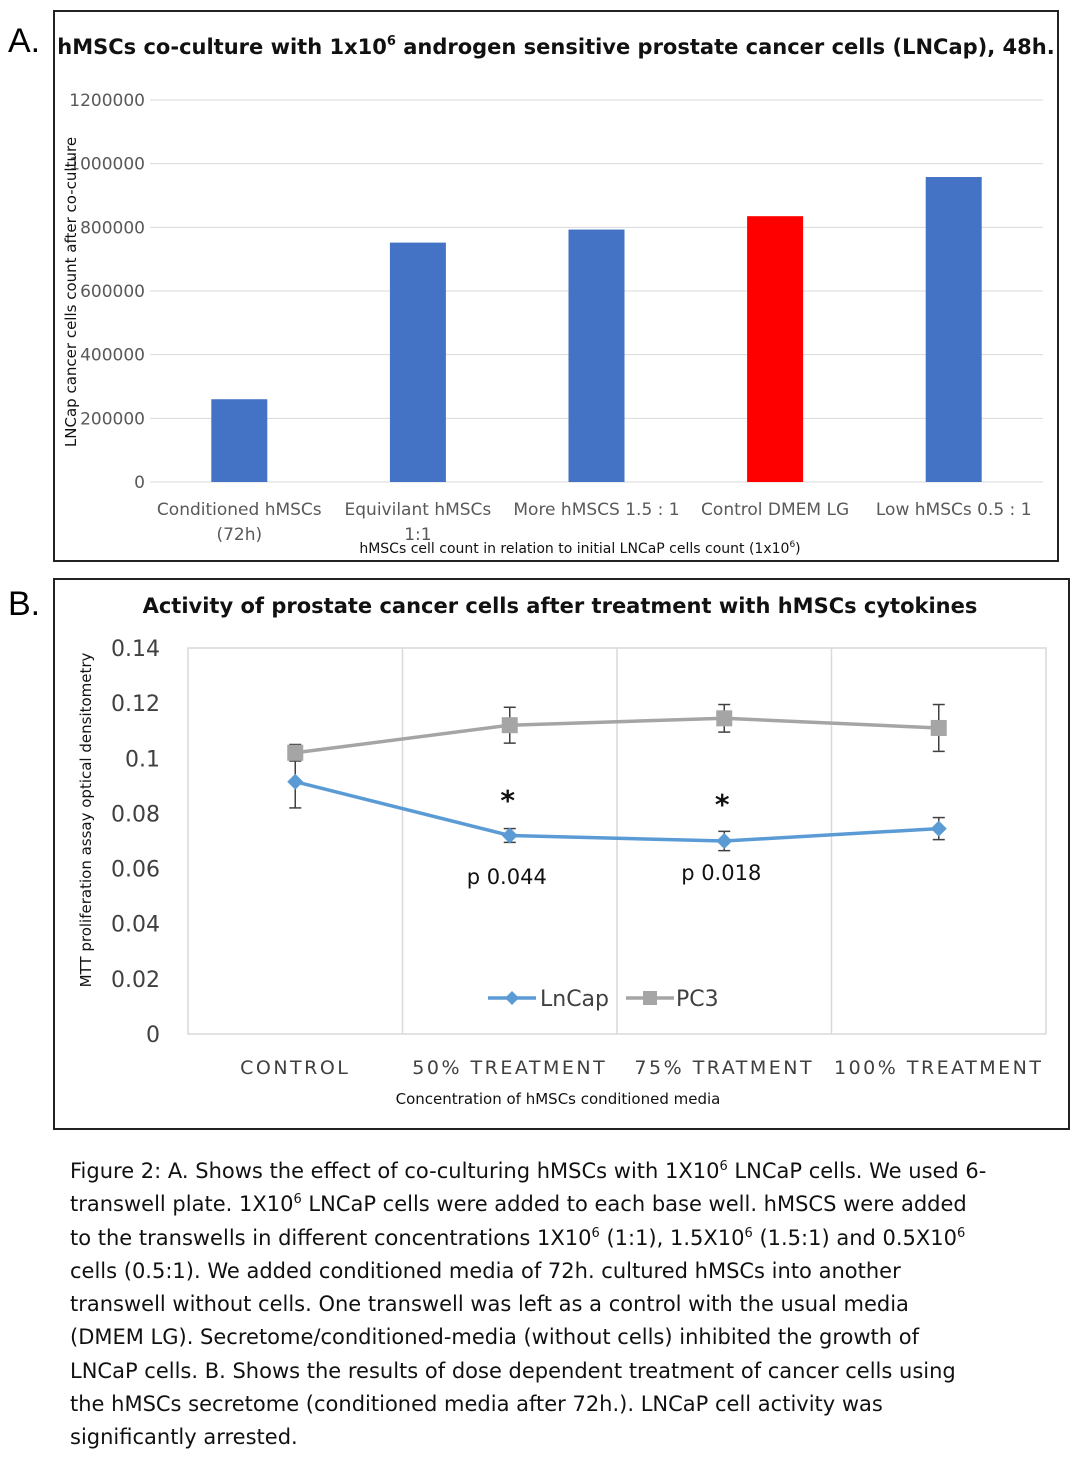 This screenshot has height=1472, width=1080. I want to click on y-tick-label: 0.06, so click(135, 870).